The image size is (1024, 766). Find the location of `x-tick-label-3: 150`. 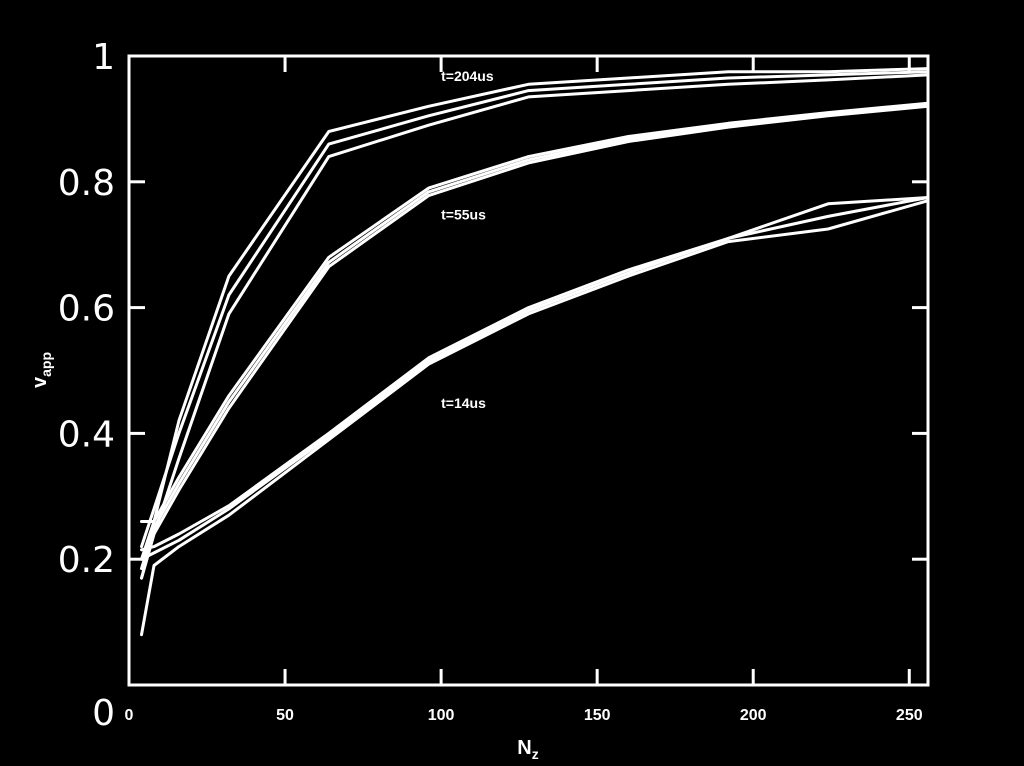

x-tick-label-3: 150 is located at coordinates (597, 715).